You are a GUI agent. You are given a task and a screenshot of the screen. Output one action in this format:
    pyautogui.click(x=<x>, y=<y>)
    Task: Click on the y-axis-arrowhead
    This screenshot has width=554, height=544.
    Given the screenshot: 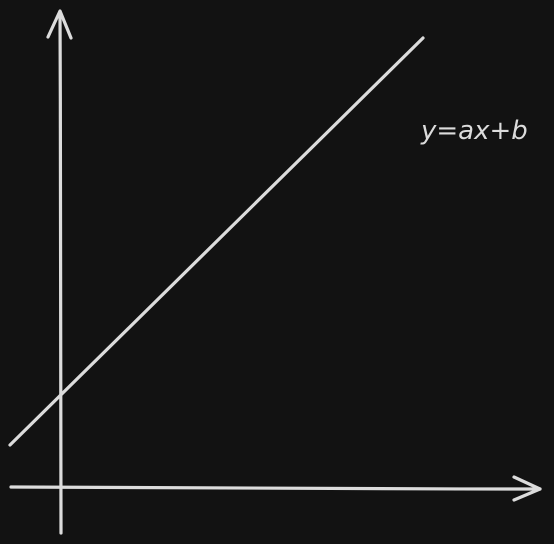 What is the action you would take?
    pyautogui.click(x=59, y=24)
    